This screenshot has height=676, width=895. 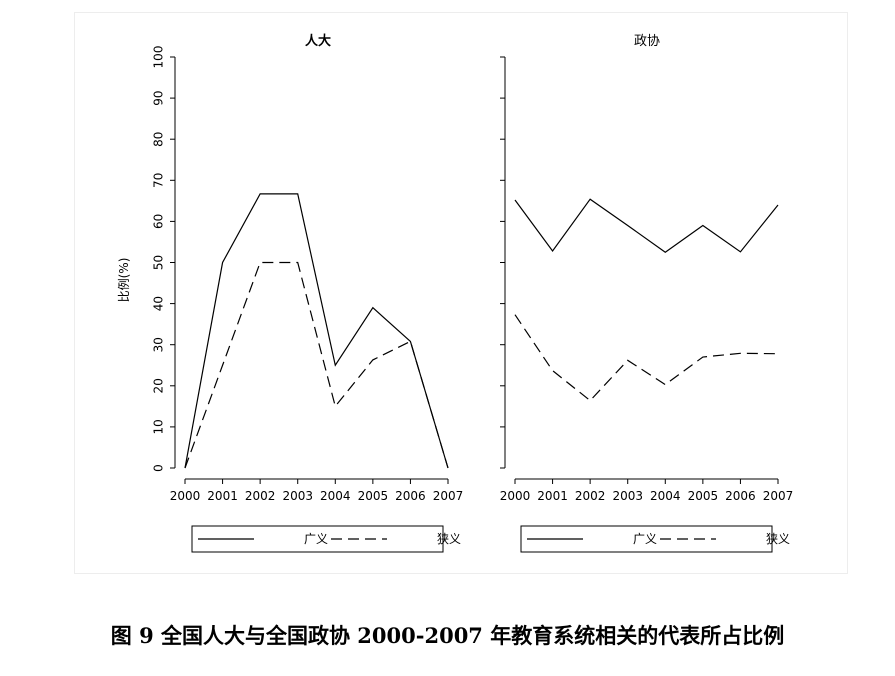 I want to click on panel-title: 政协, so click(x=647, y=41).